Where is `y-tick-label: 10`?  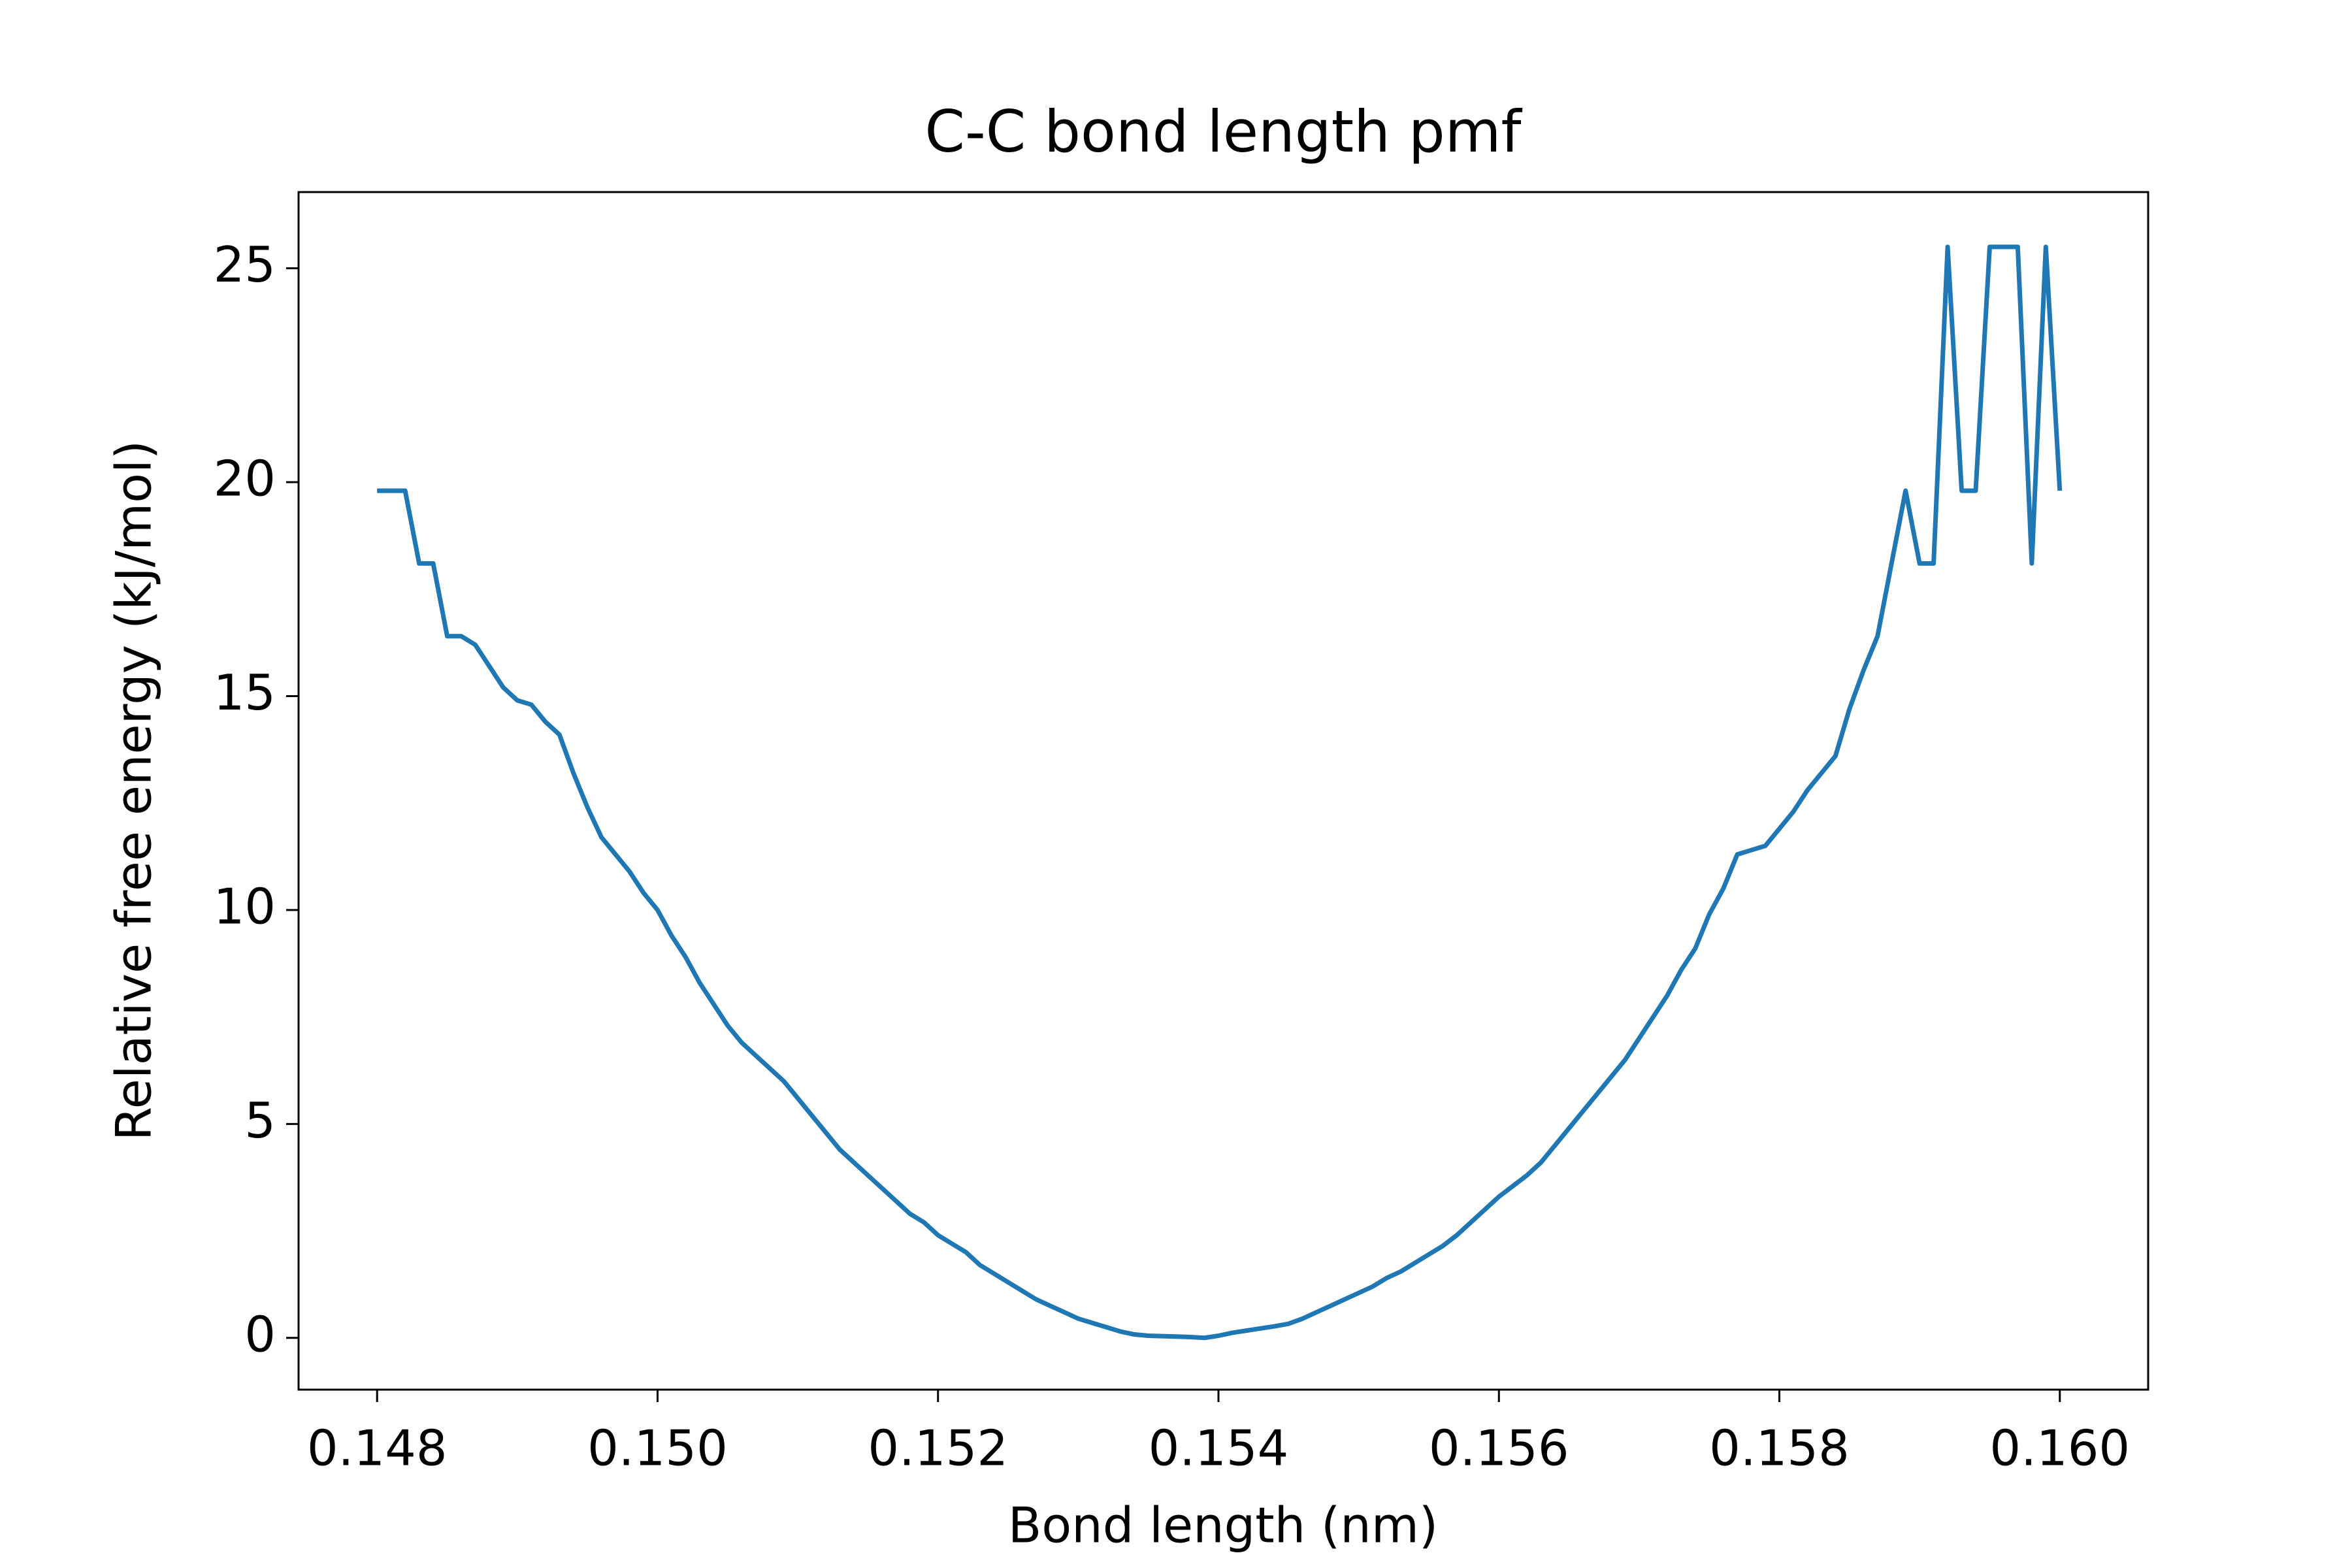 y-tick-label: 10 is located at coordinates (245, 906).